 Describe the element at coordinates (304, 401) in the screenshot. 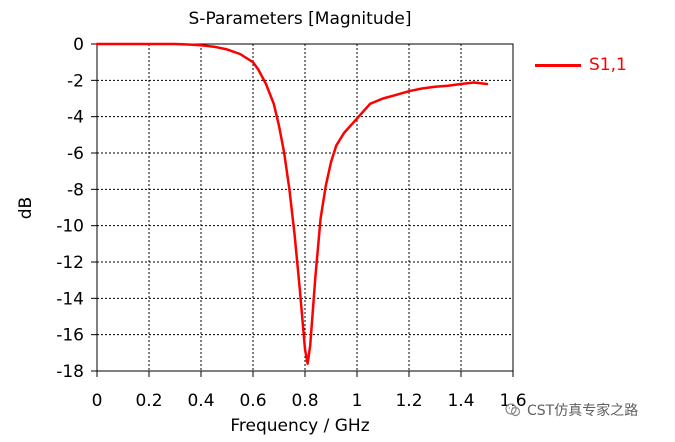

I see `x-tick-label: 0.8` at that location.